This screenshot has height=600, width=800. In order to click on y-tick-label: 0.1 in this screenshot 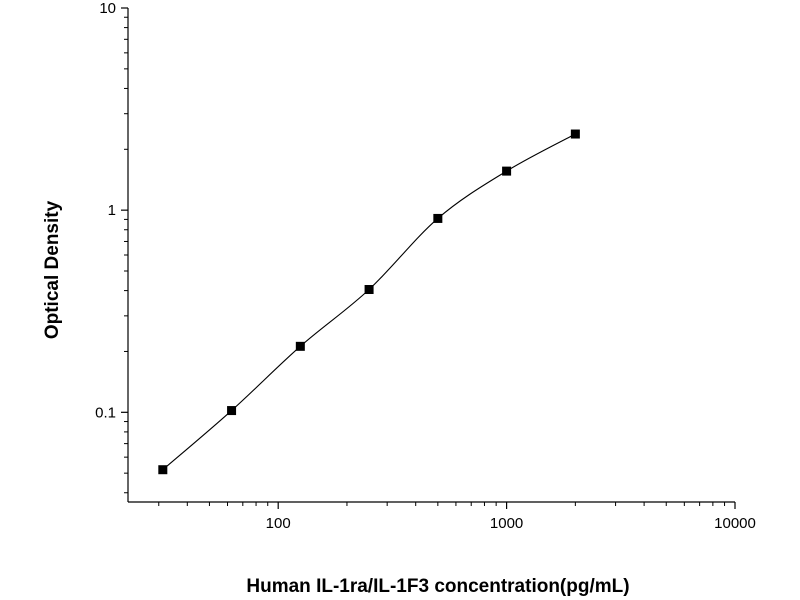, I will do `click(105, 412)`.